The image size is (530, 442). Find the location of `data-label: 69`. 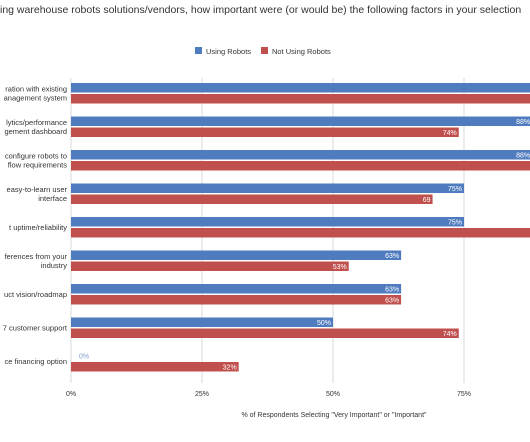

data-label: 69 is located at coordinates (427, 200).